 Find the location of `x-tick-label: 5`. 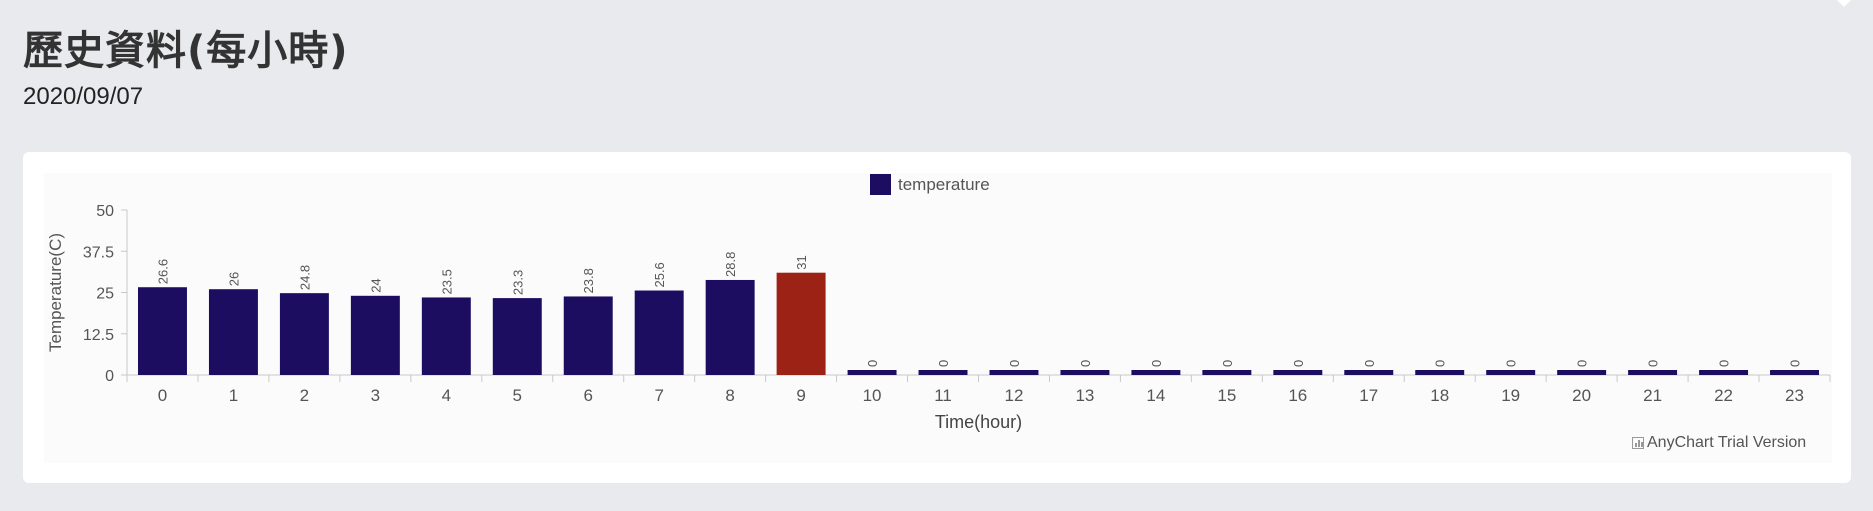

x-tick-label: 5 is located at coordinates (517, 395).